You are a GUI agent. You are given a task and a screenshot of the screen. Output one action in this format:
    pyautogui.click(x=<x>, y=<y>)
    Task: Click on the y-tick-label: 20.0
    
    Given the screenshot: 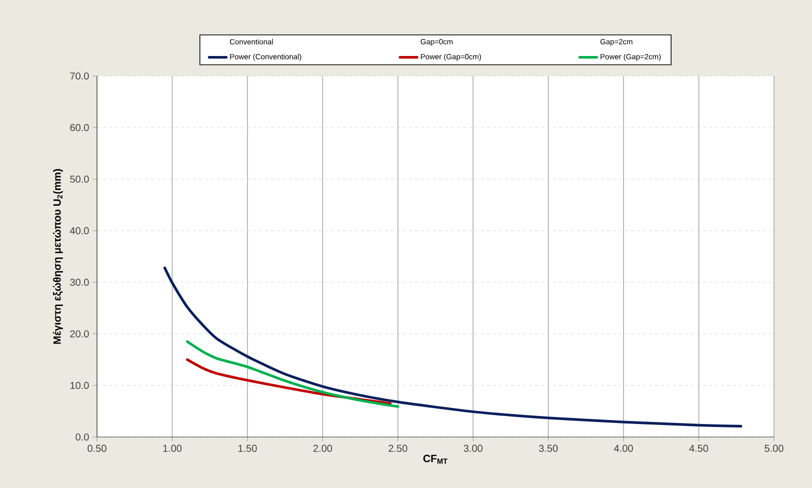 What is the action you would take?
    pyautogui.click(x=79, y=334)
    